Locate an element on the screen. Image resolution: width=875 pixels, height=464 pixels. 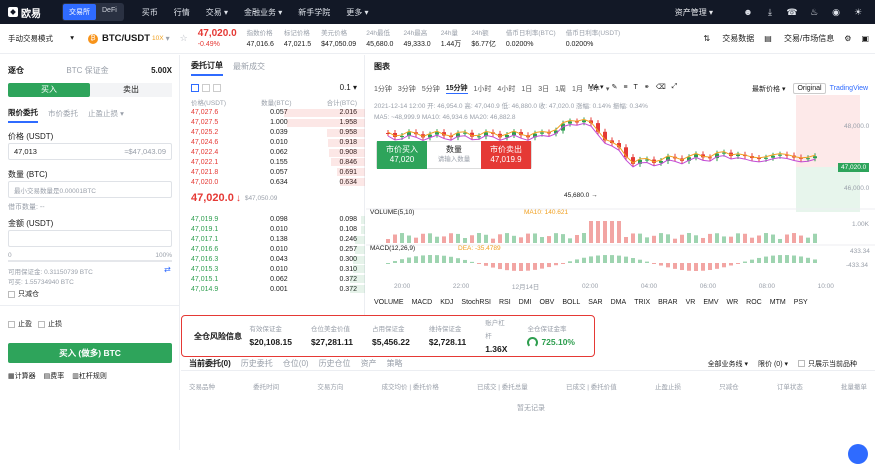
indicator-tab: BRAR is located at coordinates (668, 302).